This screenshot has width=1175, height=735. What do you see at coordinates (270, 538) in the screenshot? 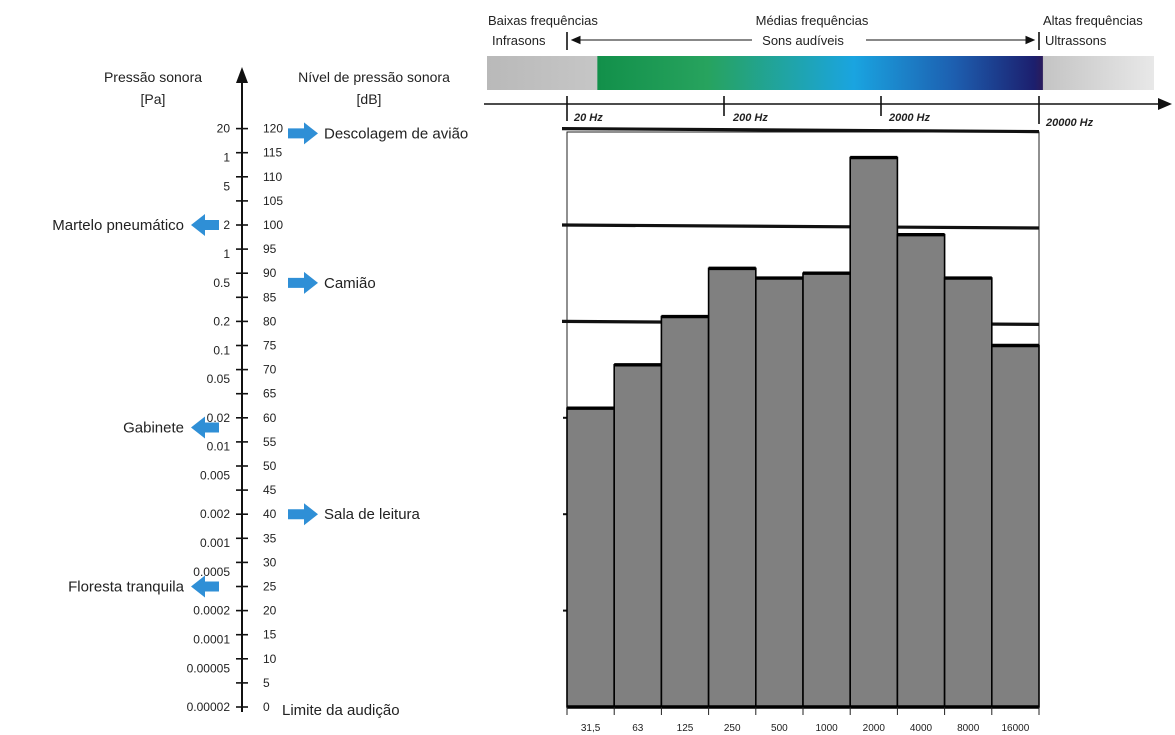
I see `db-tick-label: 35` at bounding box center [270, 538].